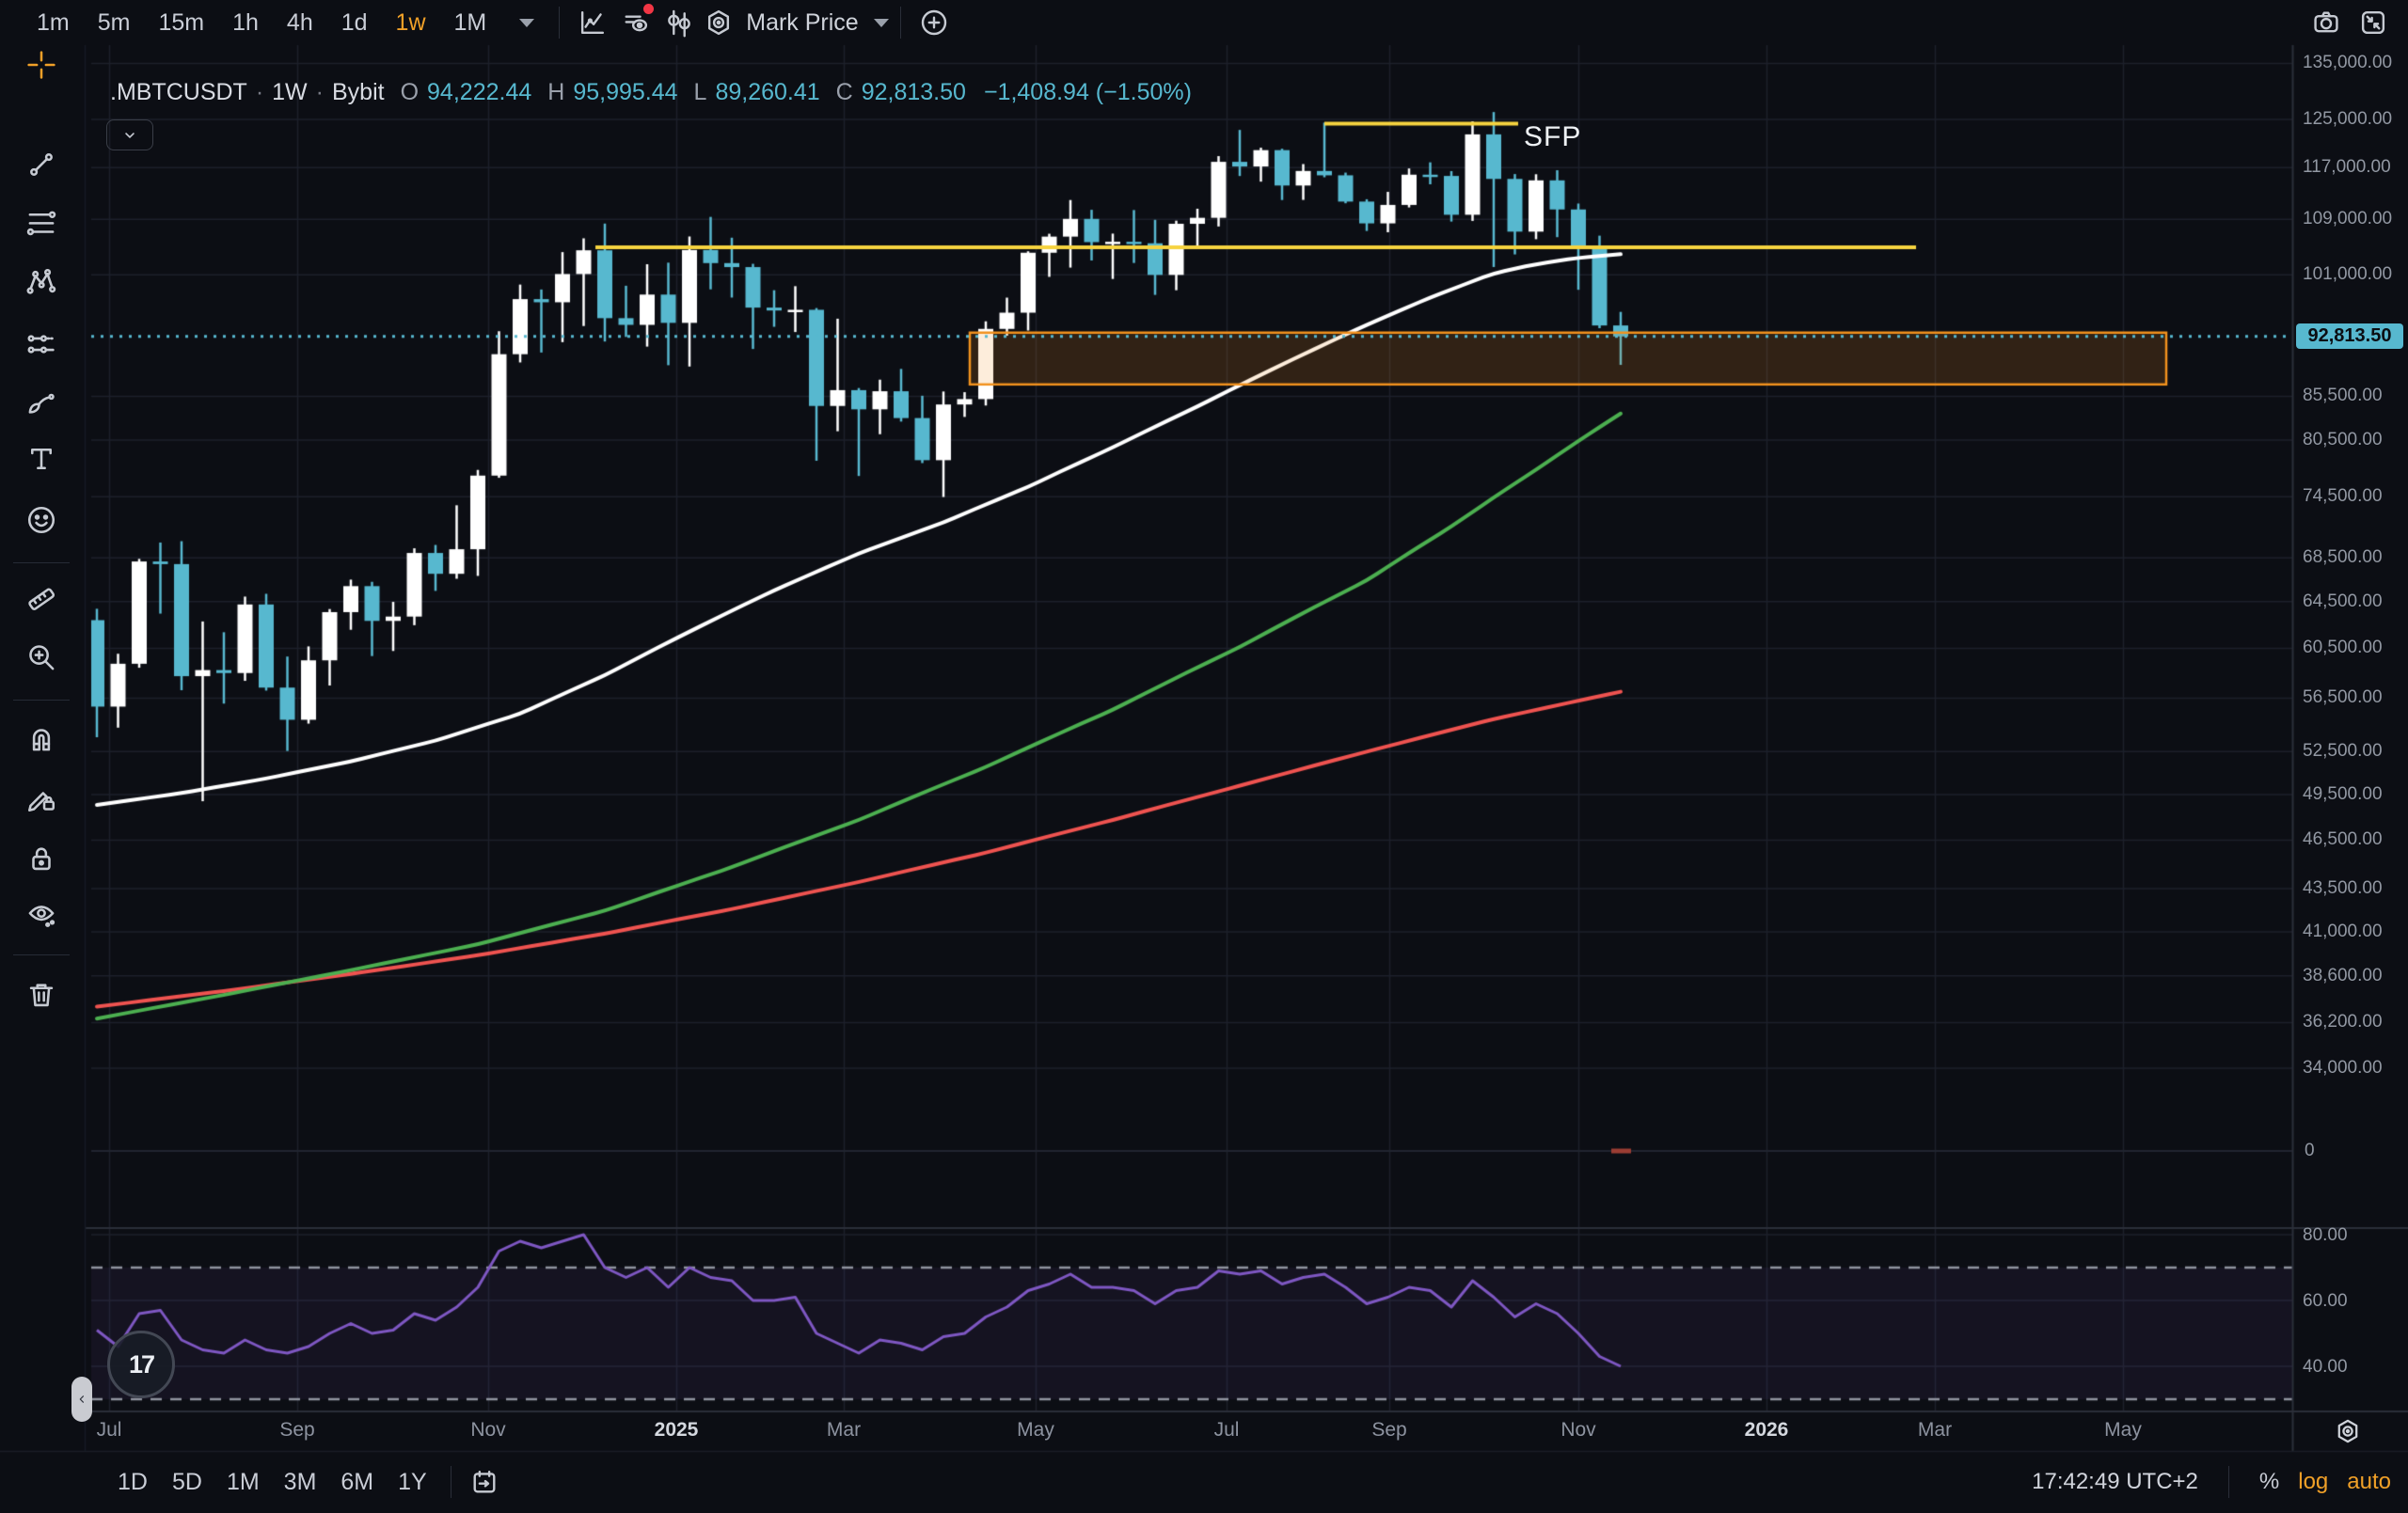 This screenshot has width=2408, height=1513. I want to click on change-value: −1,408.94 (−1.50%), so click(1088, 92).